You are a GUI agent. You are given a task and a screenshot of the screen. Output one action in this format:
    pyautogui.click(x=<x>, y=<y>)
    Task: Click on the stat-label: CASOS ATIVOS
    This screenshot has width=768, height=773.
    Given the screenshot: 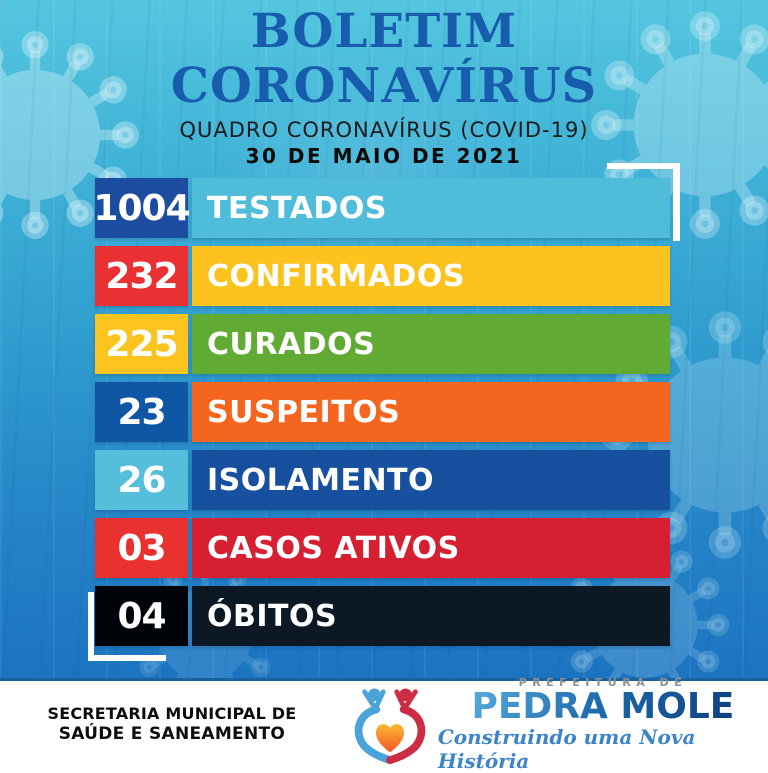 What is the action you would take?
    pyautogui.click(x=333, y=548)
    